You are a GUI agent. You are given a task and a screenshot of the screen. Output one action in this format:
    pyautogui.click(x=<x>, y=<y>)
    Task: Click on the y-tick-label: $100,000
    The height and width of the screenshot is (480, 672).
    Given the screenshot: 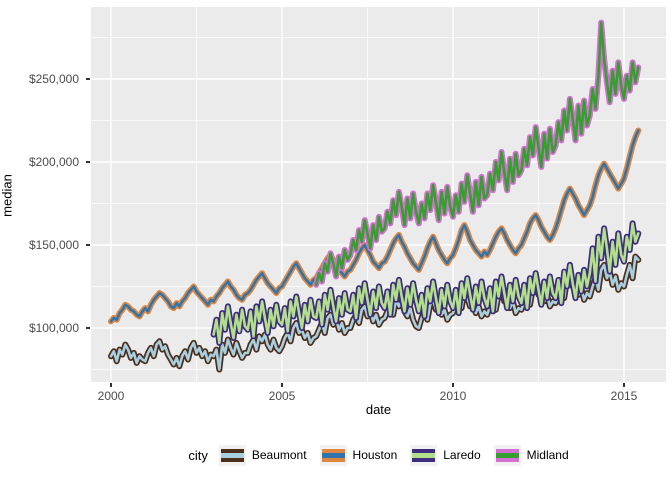 What is the action you would take?
    pyautogui.click(x=53, y=328)
    